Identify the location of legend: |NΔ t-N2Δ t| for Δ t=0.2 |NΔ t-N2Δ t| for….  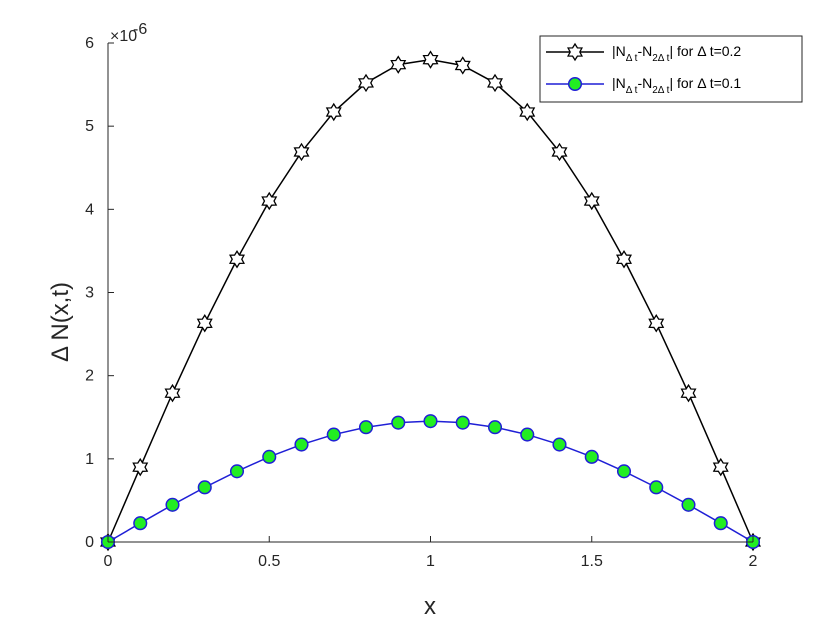
(671, 69).